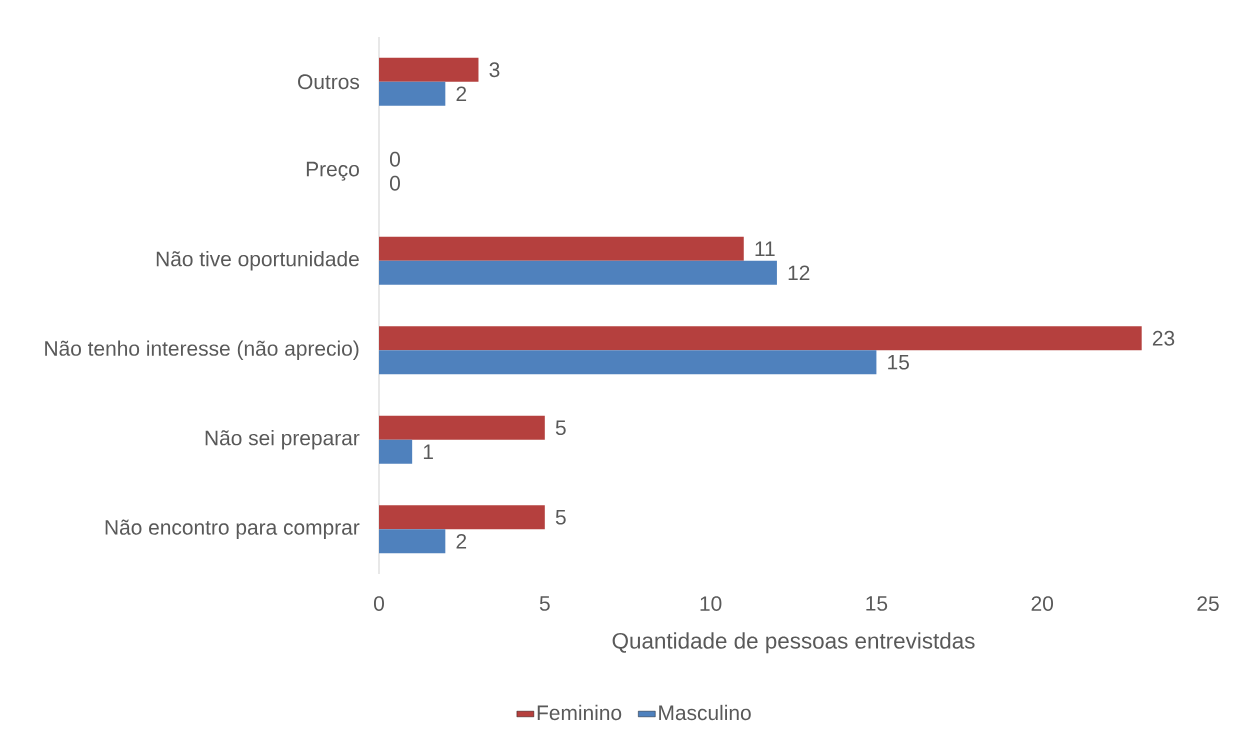 Image resolution: width=1244 pixels, height=747 pixels. What do you see at coordinates (428, 451) in the screenshot?
I see `data-label: 1` at bounding box center [428, 451].